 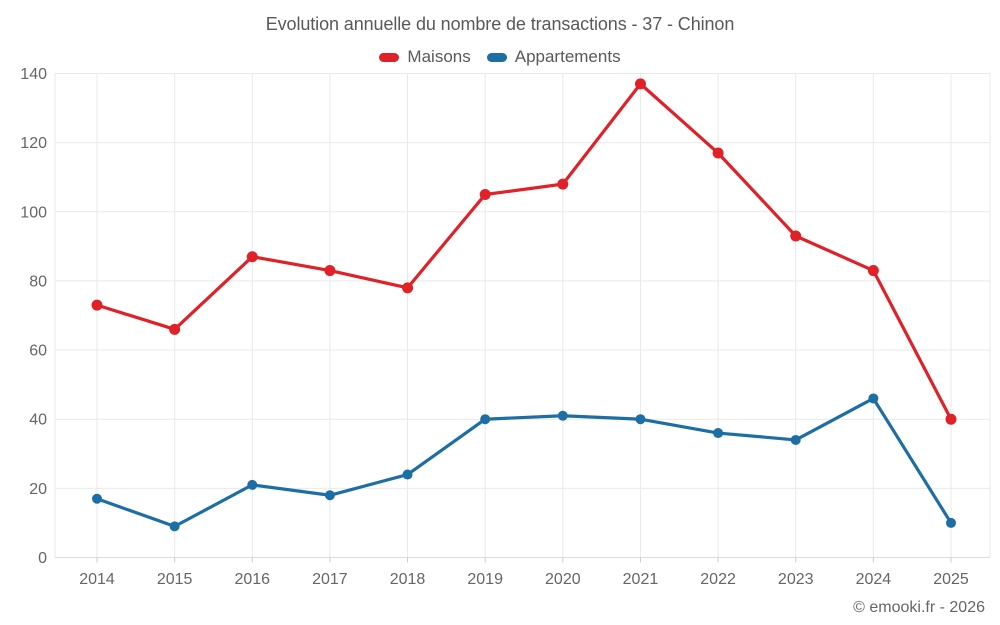 What do you see at coordinates (38, 489) in the screenshot?
I see `y-axis-label: 20` at bounding box center [38, 489].